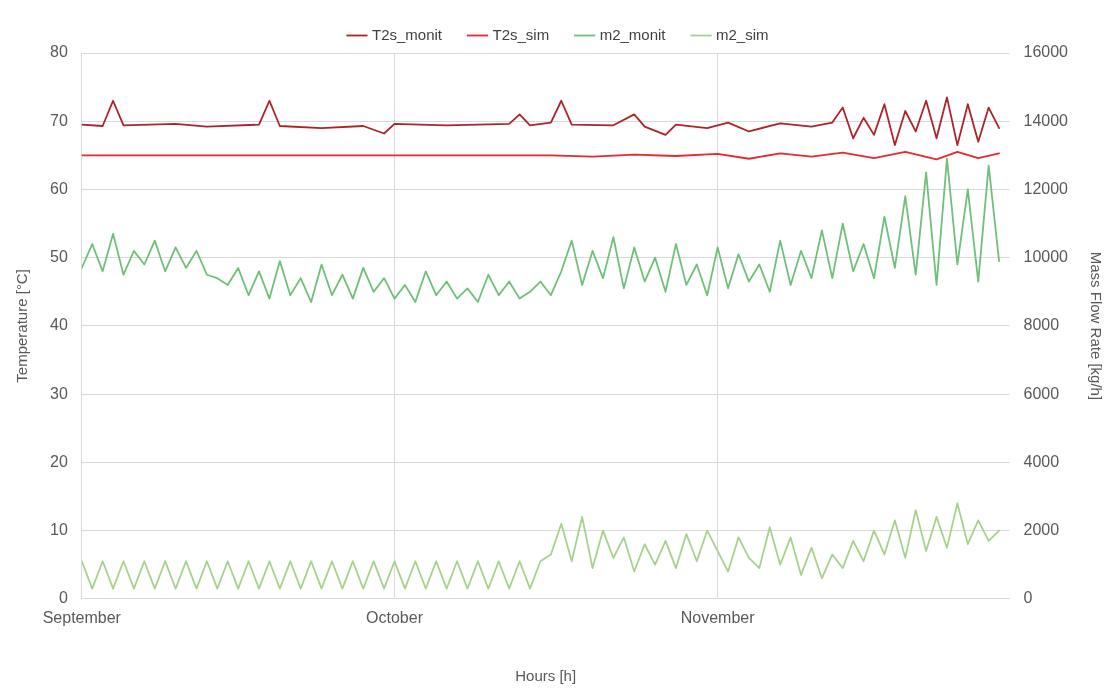 This screenshot has height=696, width=1118. I want to click on y-tick-label: 20, so click(59, 461).